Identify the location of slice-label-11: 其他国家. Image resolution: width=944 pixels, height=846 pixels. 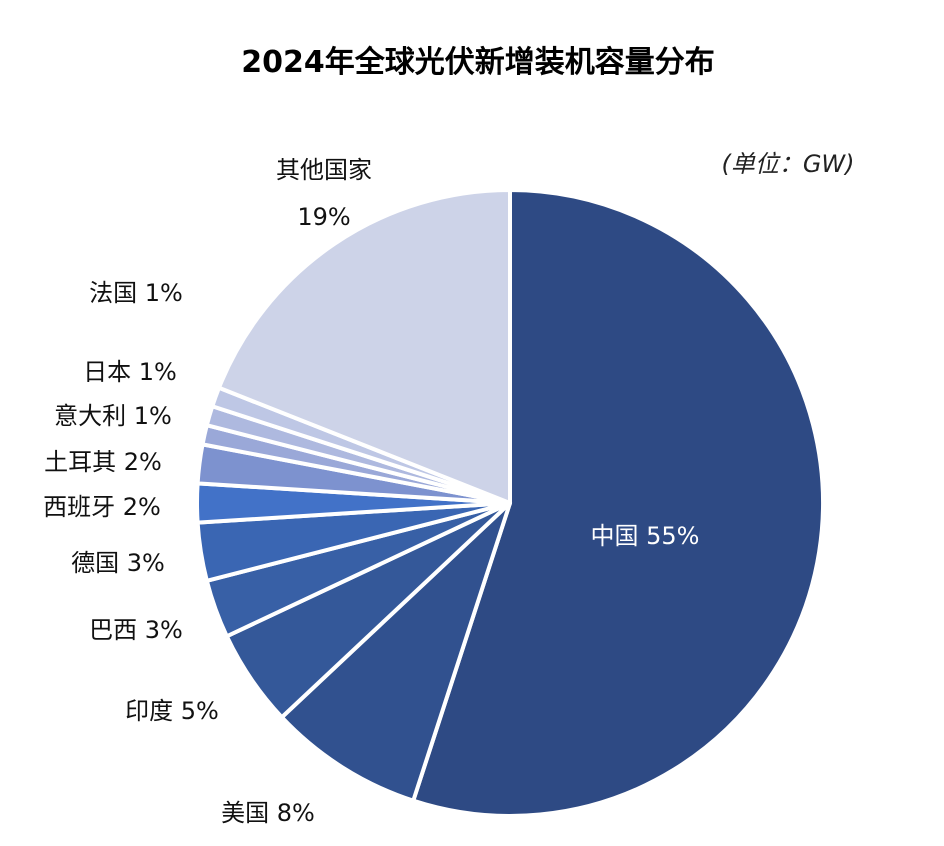
(324, 170).